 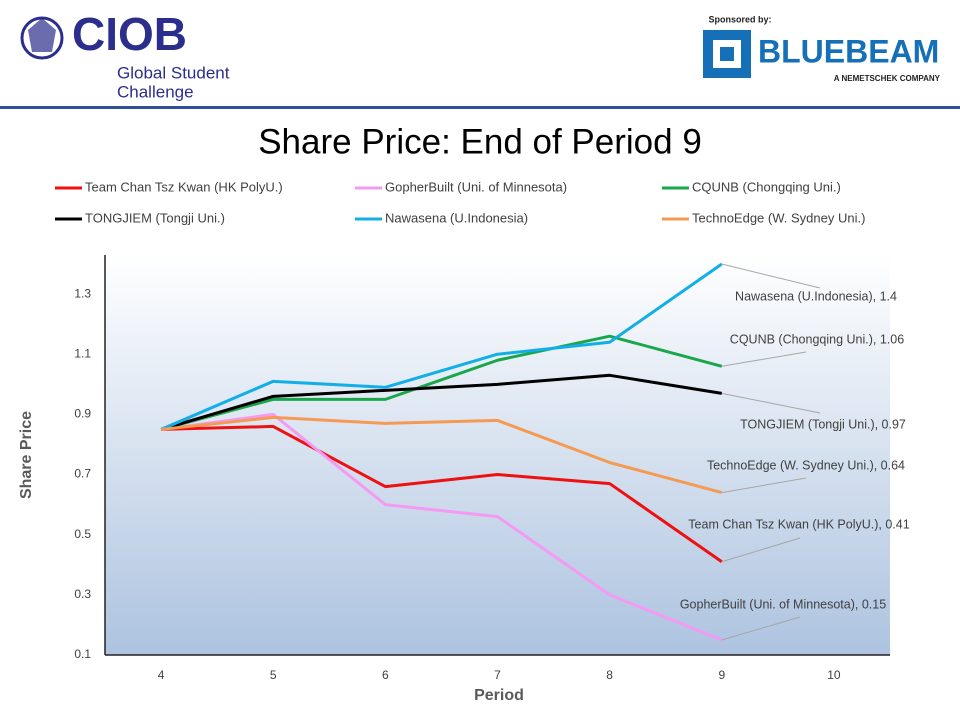 What do you see at coordinates (816, 296) in the screenshot?
I see `data-label: Nawasena (U.Indonesia), 1.4` at bounding box center [816, 296].